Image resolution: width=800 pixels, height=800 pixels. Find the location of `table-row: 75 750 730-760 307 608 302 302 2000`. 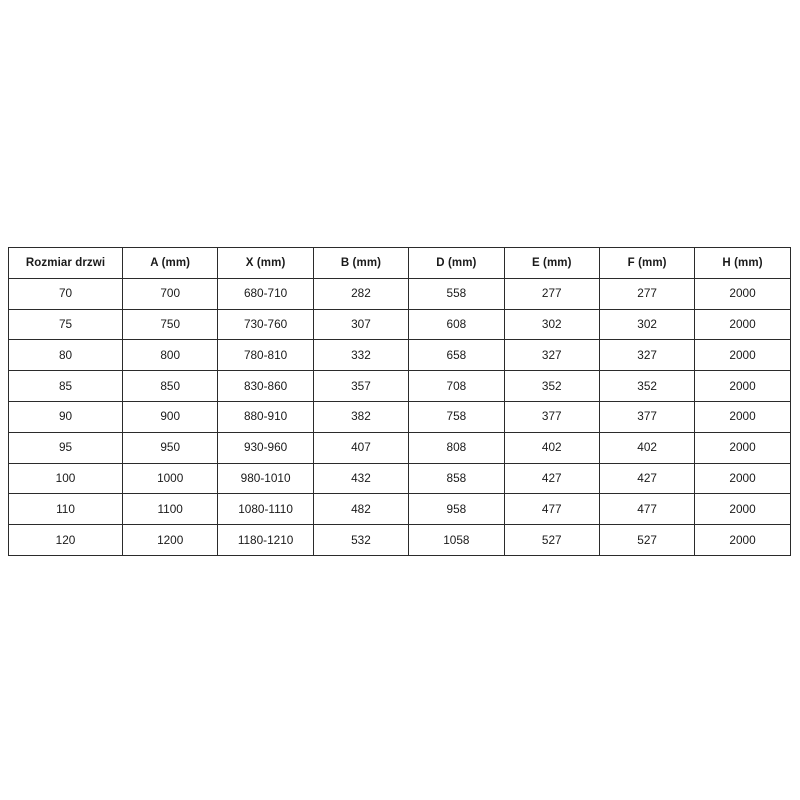

table-row: 75 750 730-760 307 608 302 302 2000 is located at coordinates (399, 324).